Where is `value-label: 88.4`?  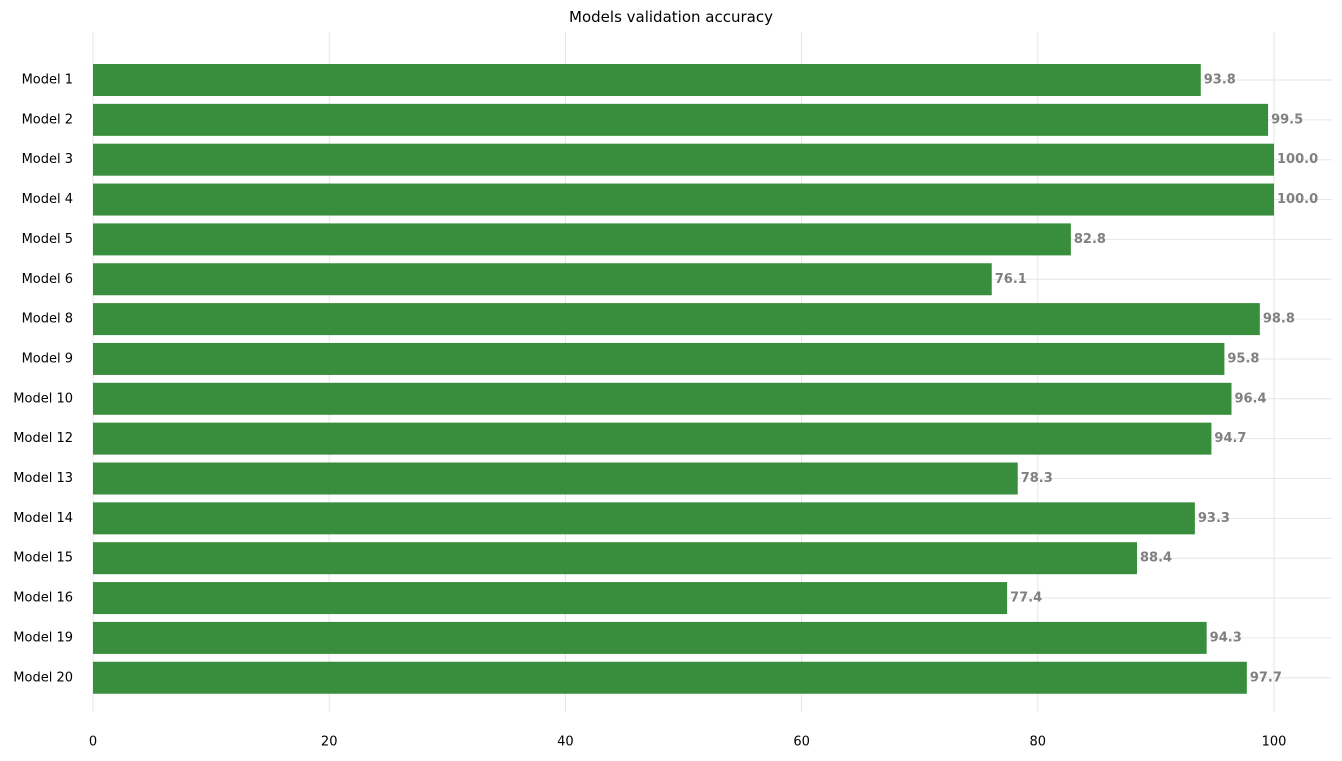
value-label: 88.4 is located at coordinates (1156, 558).